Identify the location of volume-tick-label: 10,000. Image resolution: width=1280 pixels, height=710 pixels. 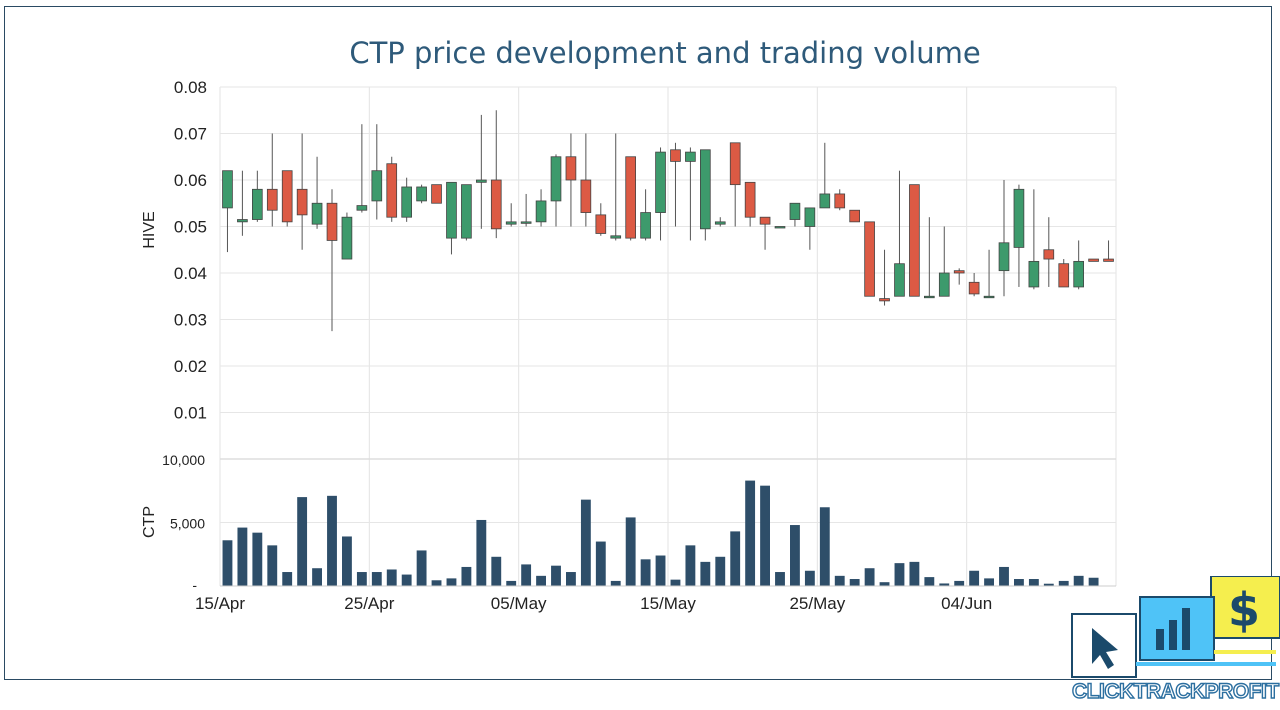
(183, 460).